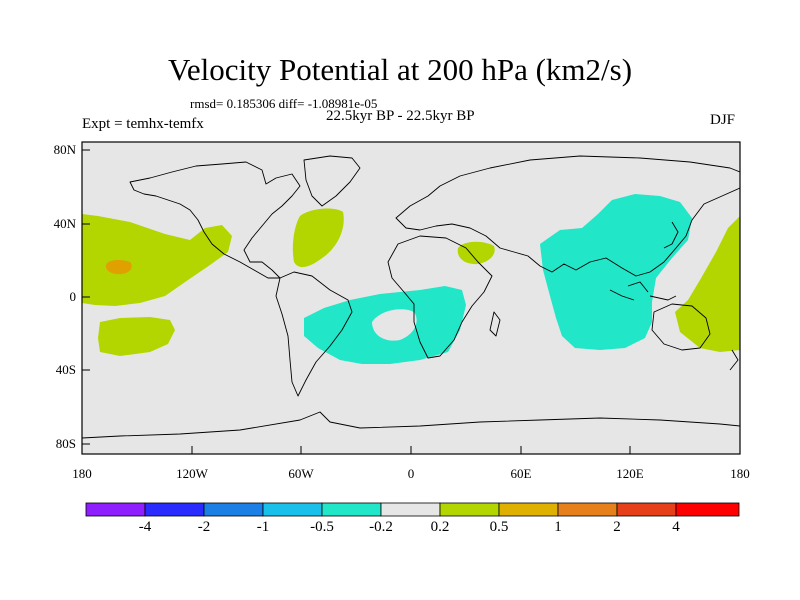 The image size is (800, 600). I want to click on experiment-label: Expt = temhx-temfx, so click(143, 124).